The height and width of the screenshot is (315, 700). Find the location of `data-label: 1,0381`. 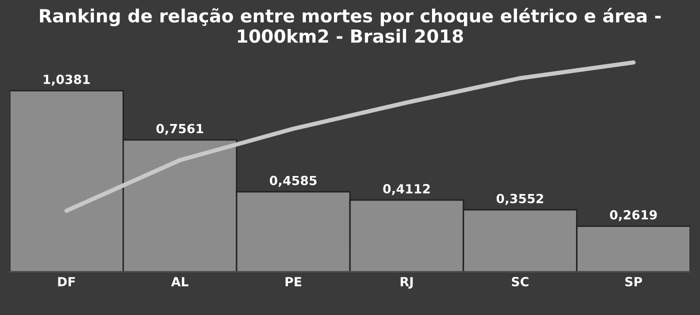

data-label: 1,0381 is located at coordinates (67, 80).